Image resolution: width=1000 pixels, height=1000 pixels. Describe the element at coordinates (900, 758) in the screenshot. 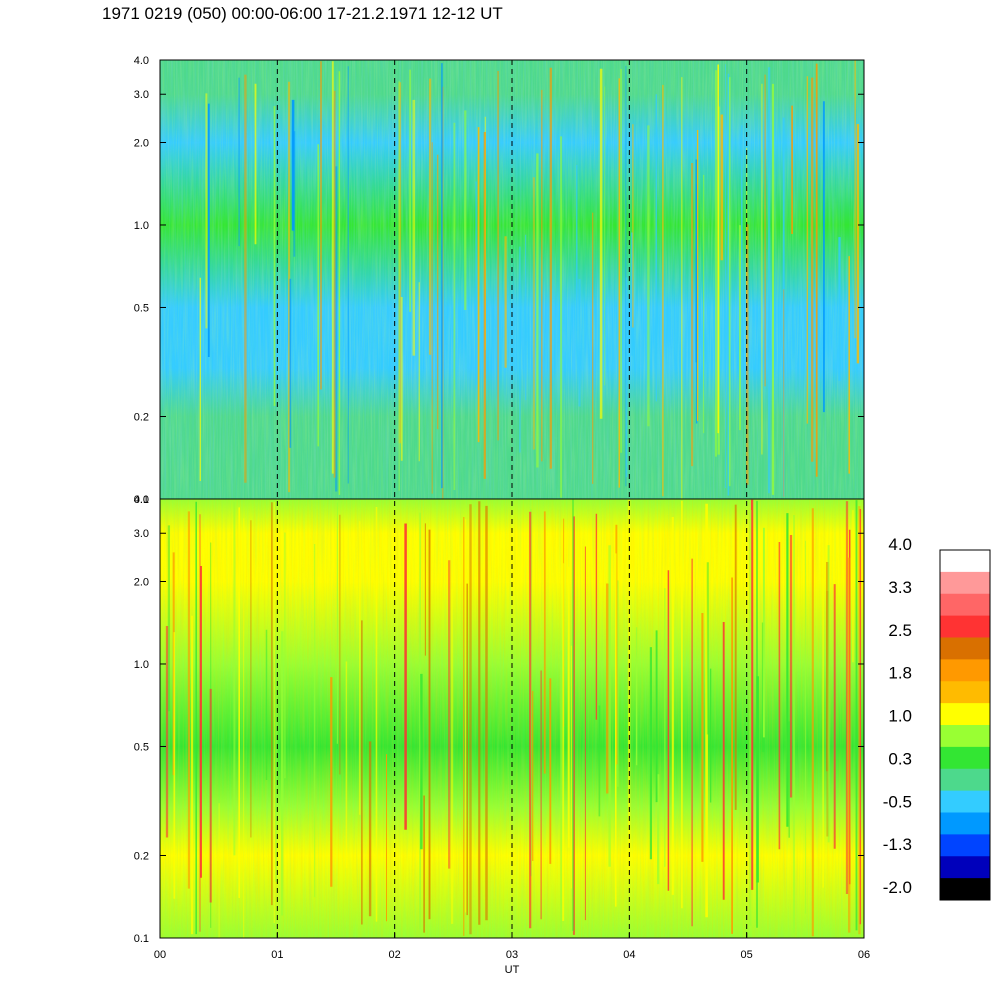

I see `colorbar-label: 0.3` at that location.